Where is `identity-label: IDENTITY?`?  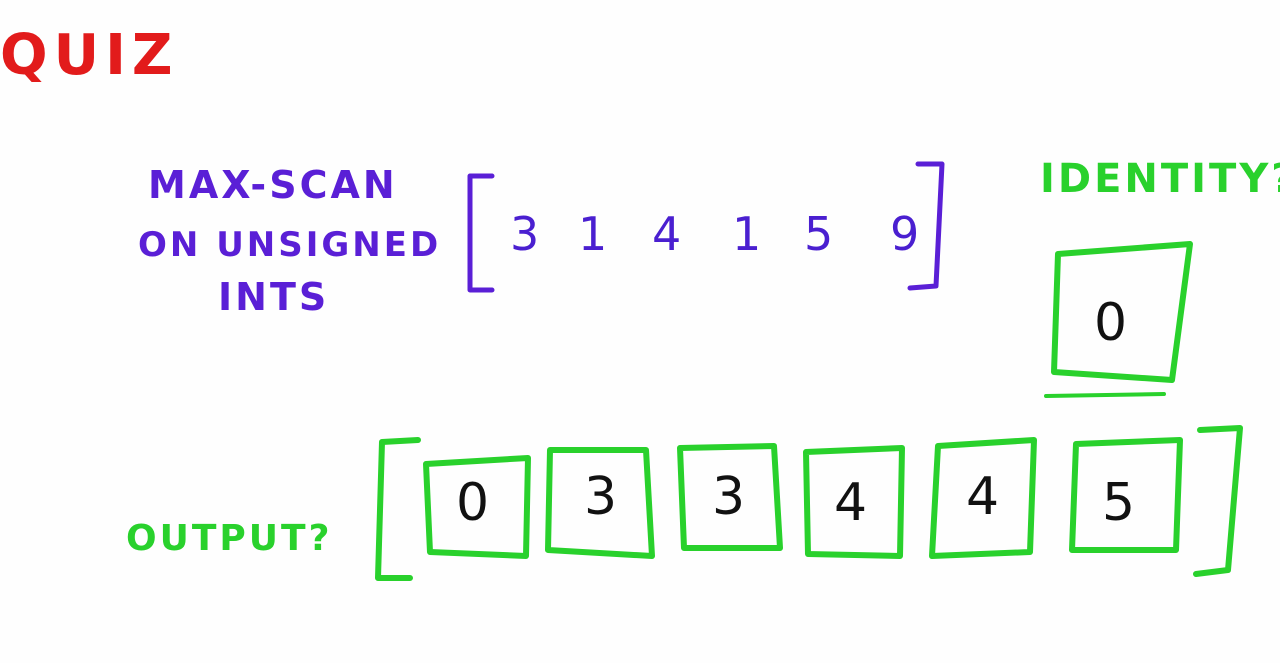
identity-label: IDENTITY? is located at coordinates (1160, 179).